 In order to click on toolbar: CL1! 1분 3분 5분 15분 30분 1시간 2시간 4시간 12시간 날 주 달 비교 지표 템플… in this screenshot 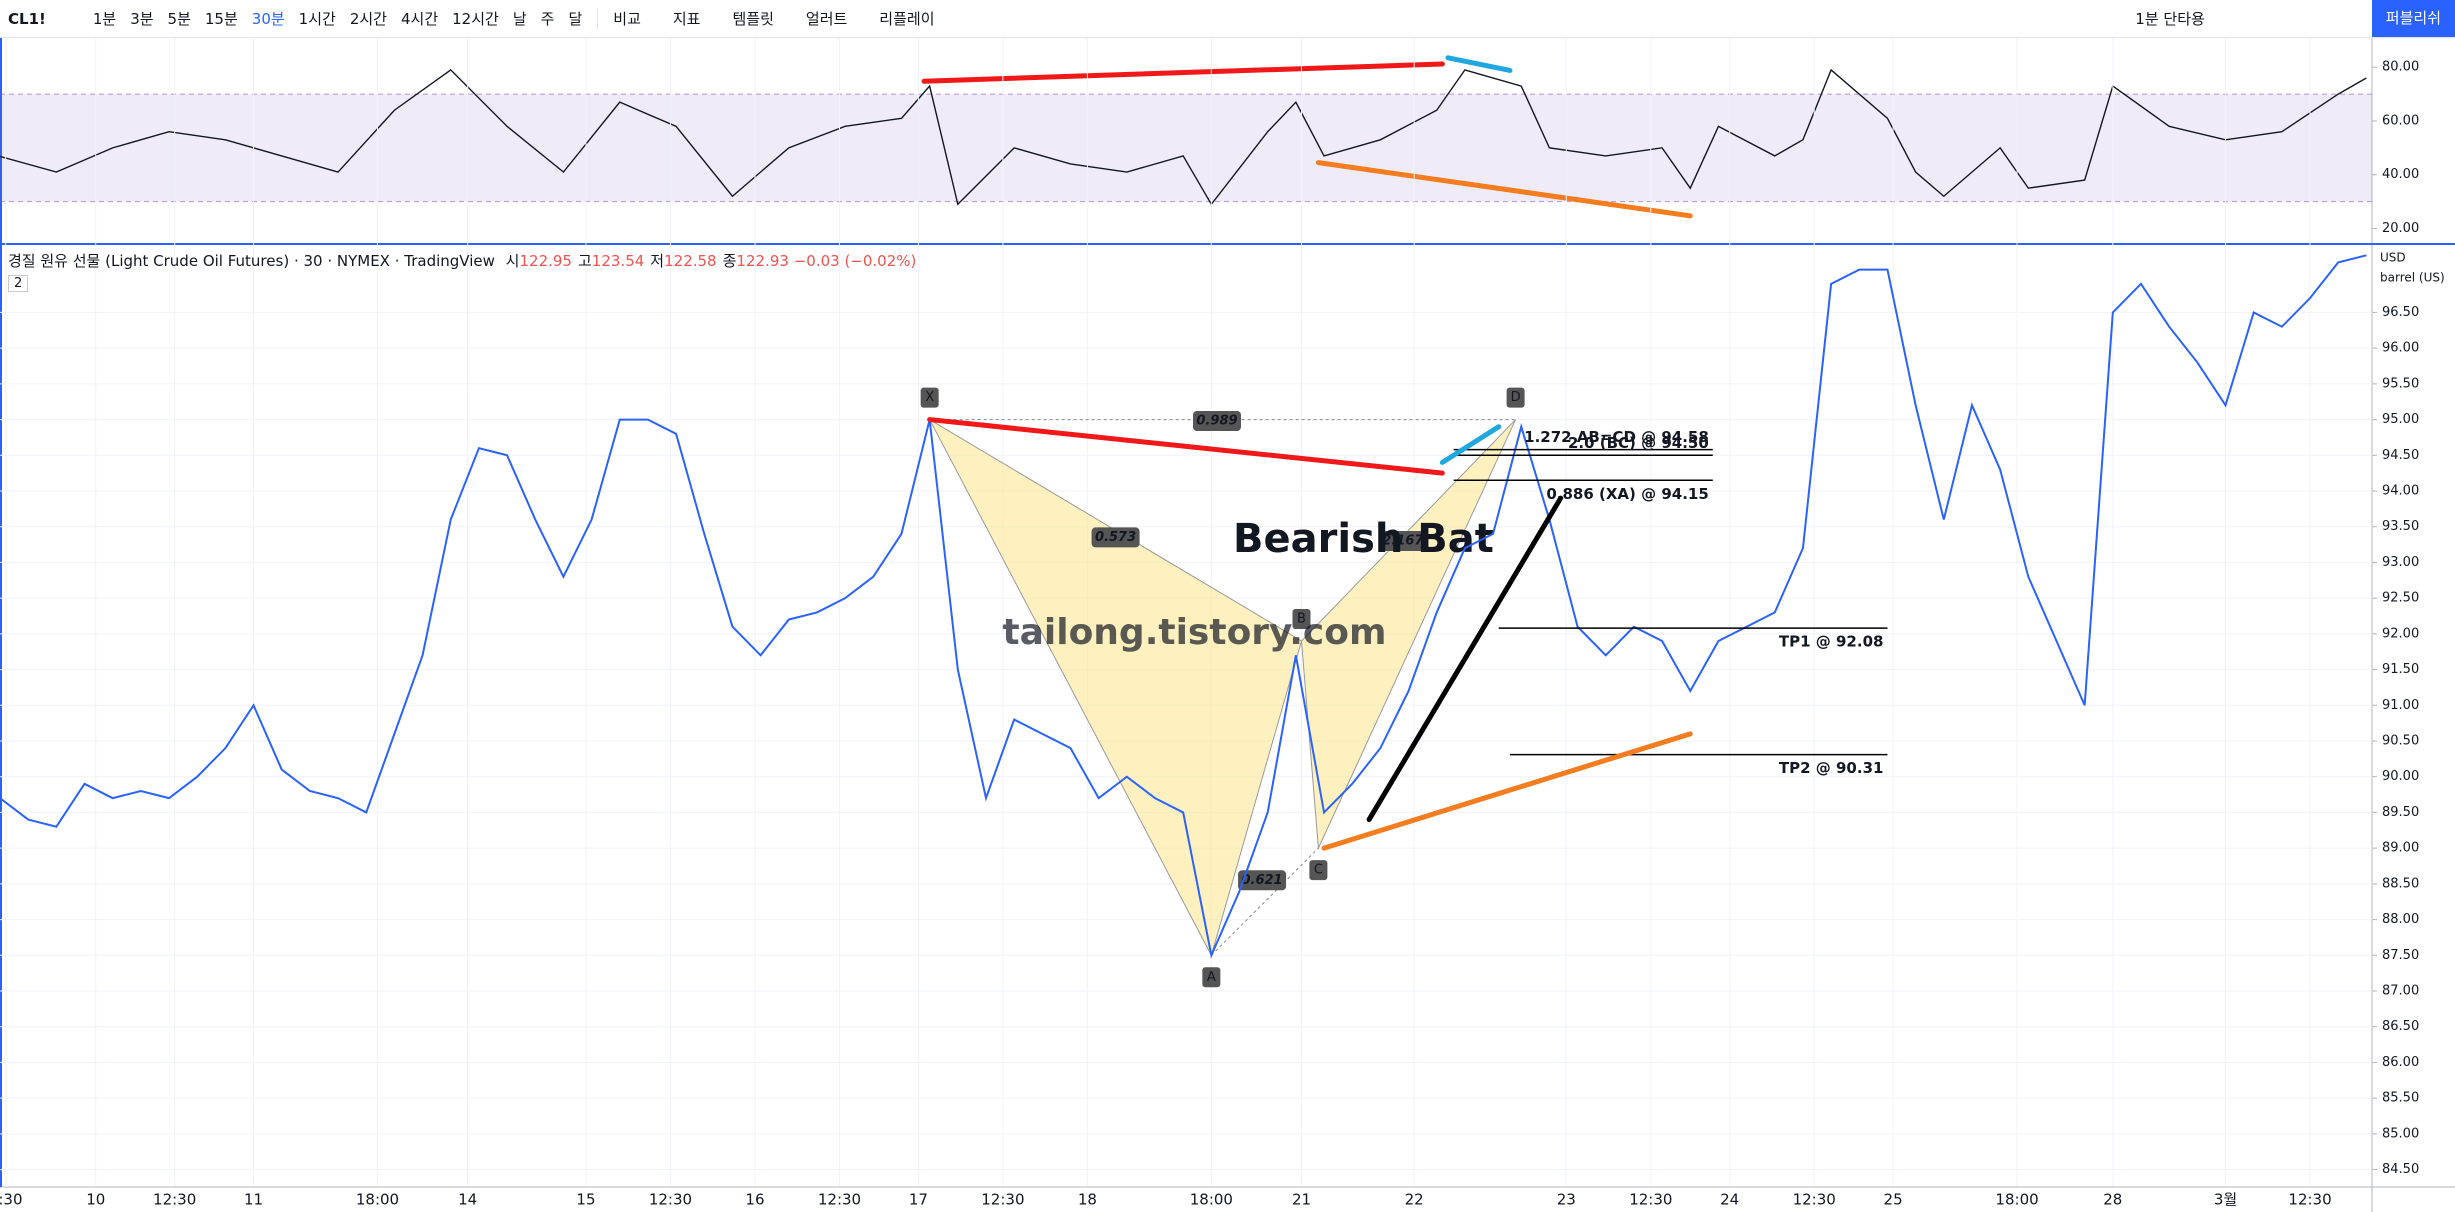, I will do `click(1227, 19)`.